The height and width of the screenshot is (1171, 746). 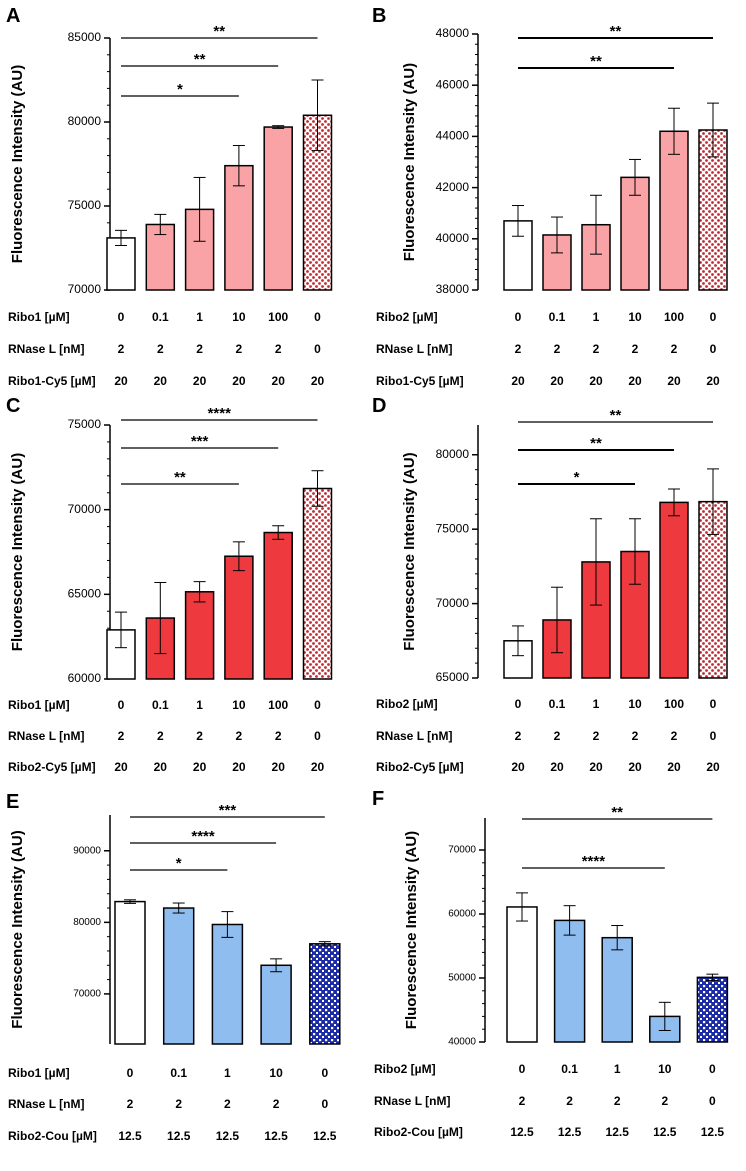 What do you see at coordinates (46, 1104) in the screenshot?
I see `panel-e-row-label: RNase L [nM]` at bounding box center [46, 1104].